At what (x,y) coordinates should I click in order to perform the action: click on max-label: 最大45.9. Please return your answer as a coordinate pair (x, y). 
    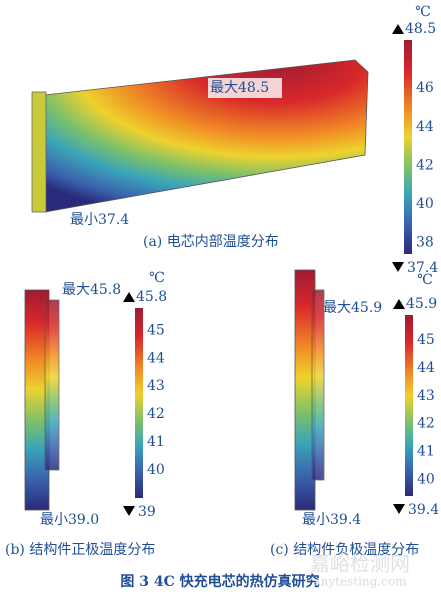
    Looking at the image, I should click on (352, 308).